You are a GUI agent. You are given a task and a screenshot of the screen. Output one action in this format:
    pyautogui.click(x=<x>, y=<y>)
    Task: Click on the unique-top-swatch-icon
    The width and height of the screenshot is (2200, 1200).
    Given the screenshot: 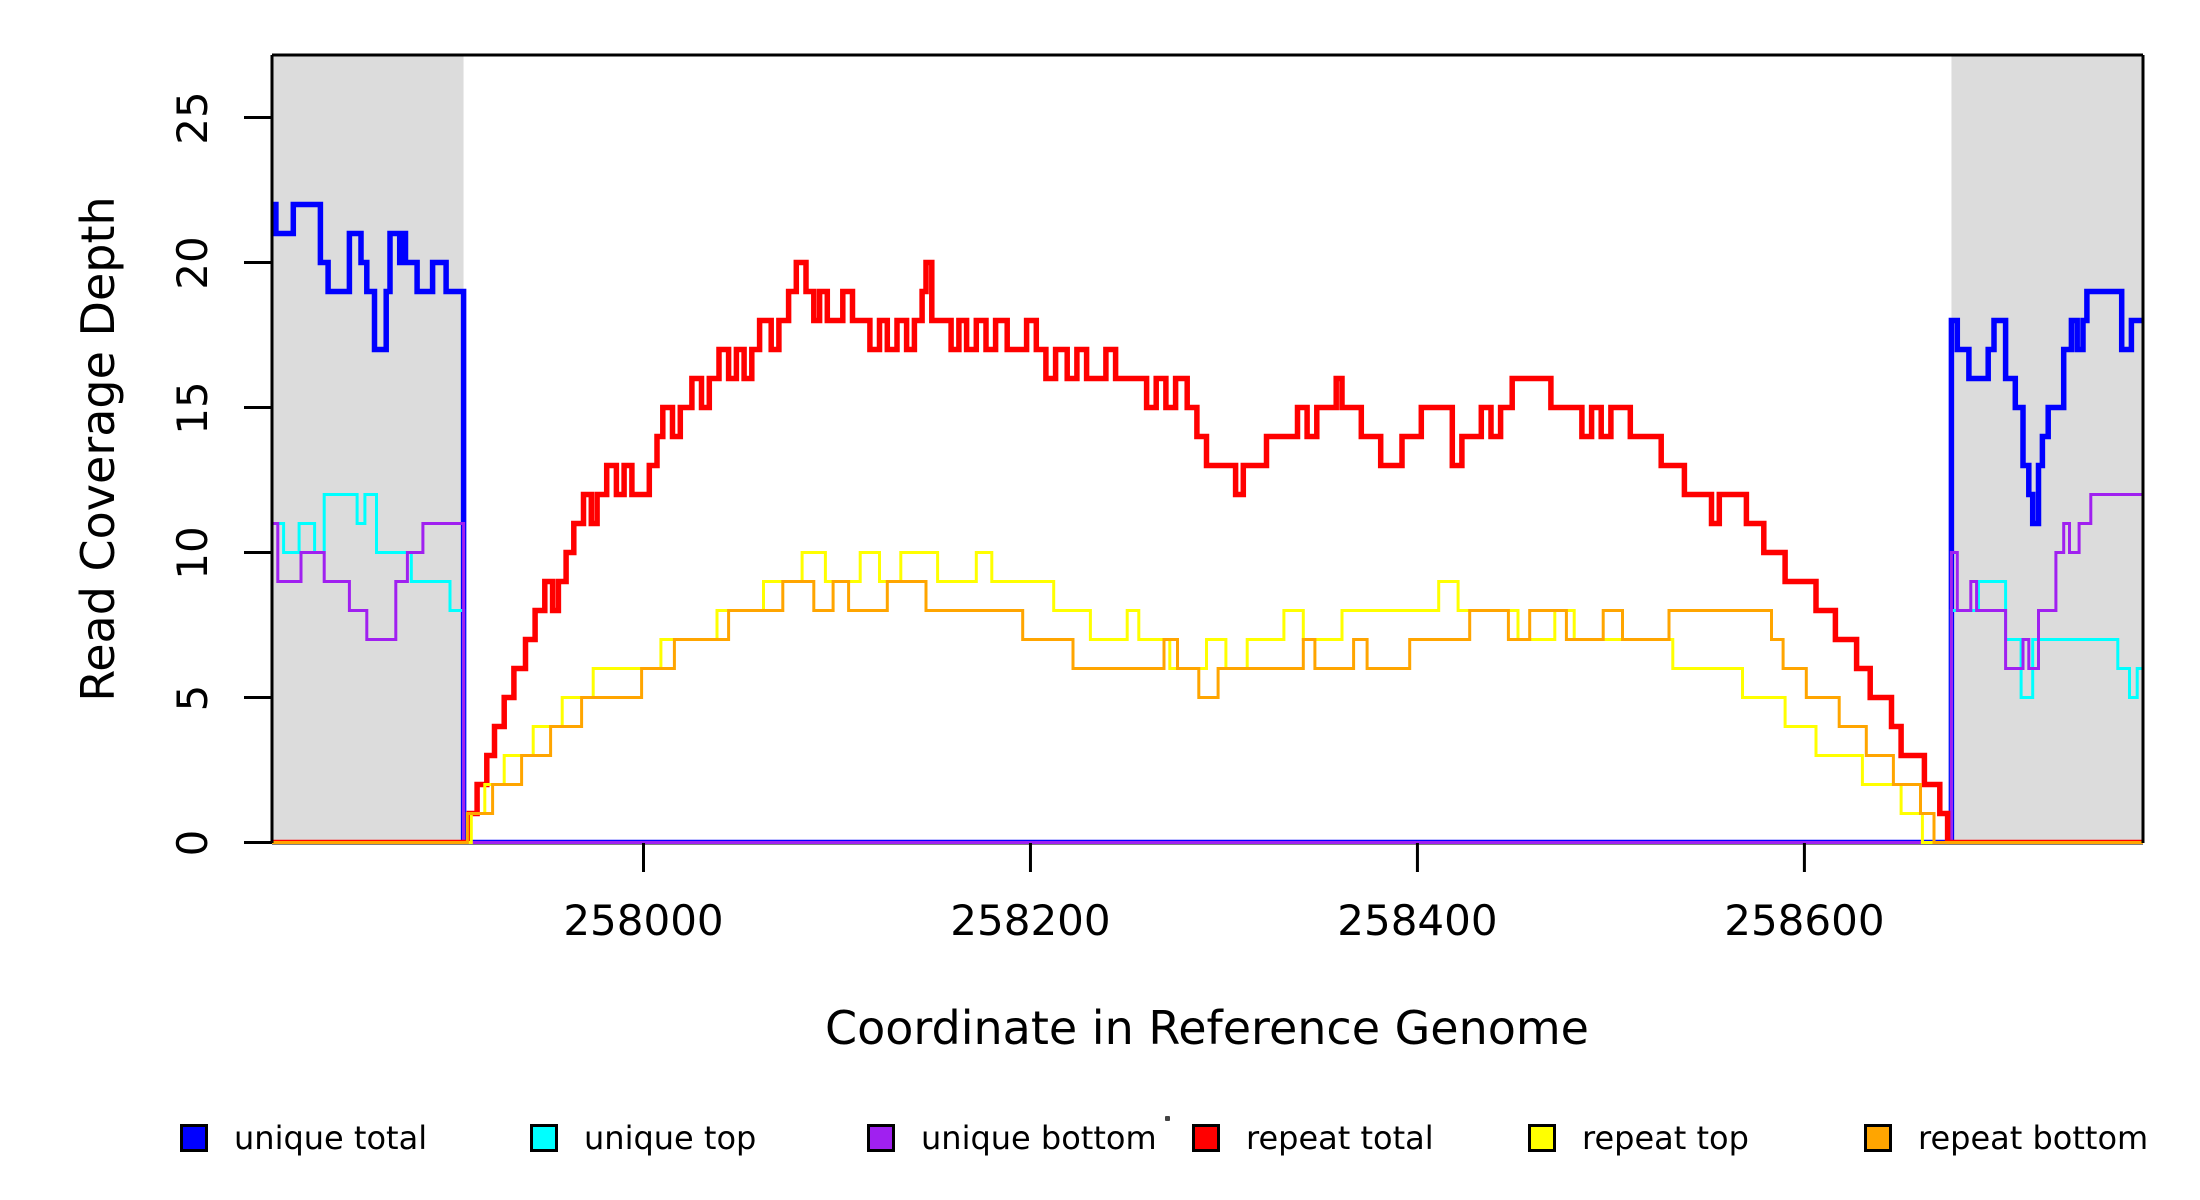 What is the action you would take?
    pyautogui.click(x=544, y=1138)
    